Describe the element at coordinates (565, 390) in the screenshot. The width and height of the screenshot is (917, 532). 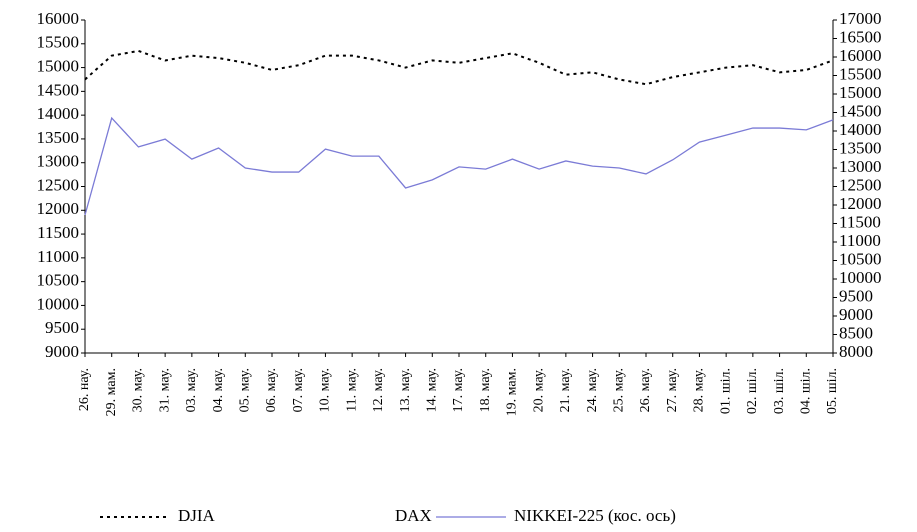
I see `x-tick-label: 21. мау.` at that location.